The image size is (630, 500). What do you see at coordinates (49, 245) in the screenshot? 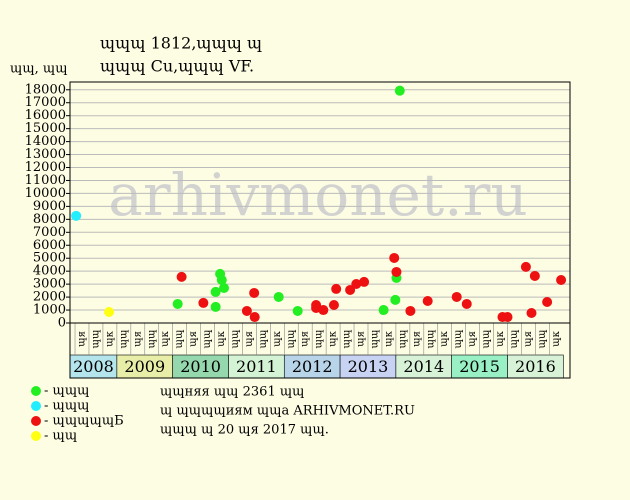
I see `y-tick-label: 6000` at bounding box center [49, 245].